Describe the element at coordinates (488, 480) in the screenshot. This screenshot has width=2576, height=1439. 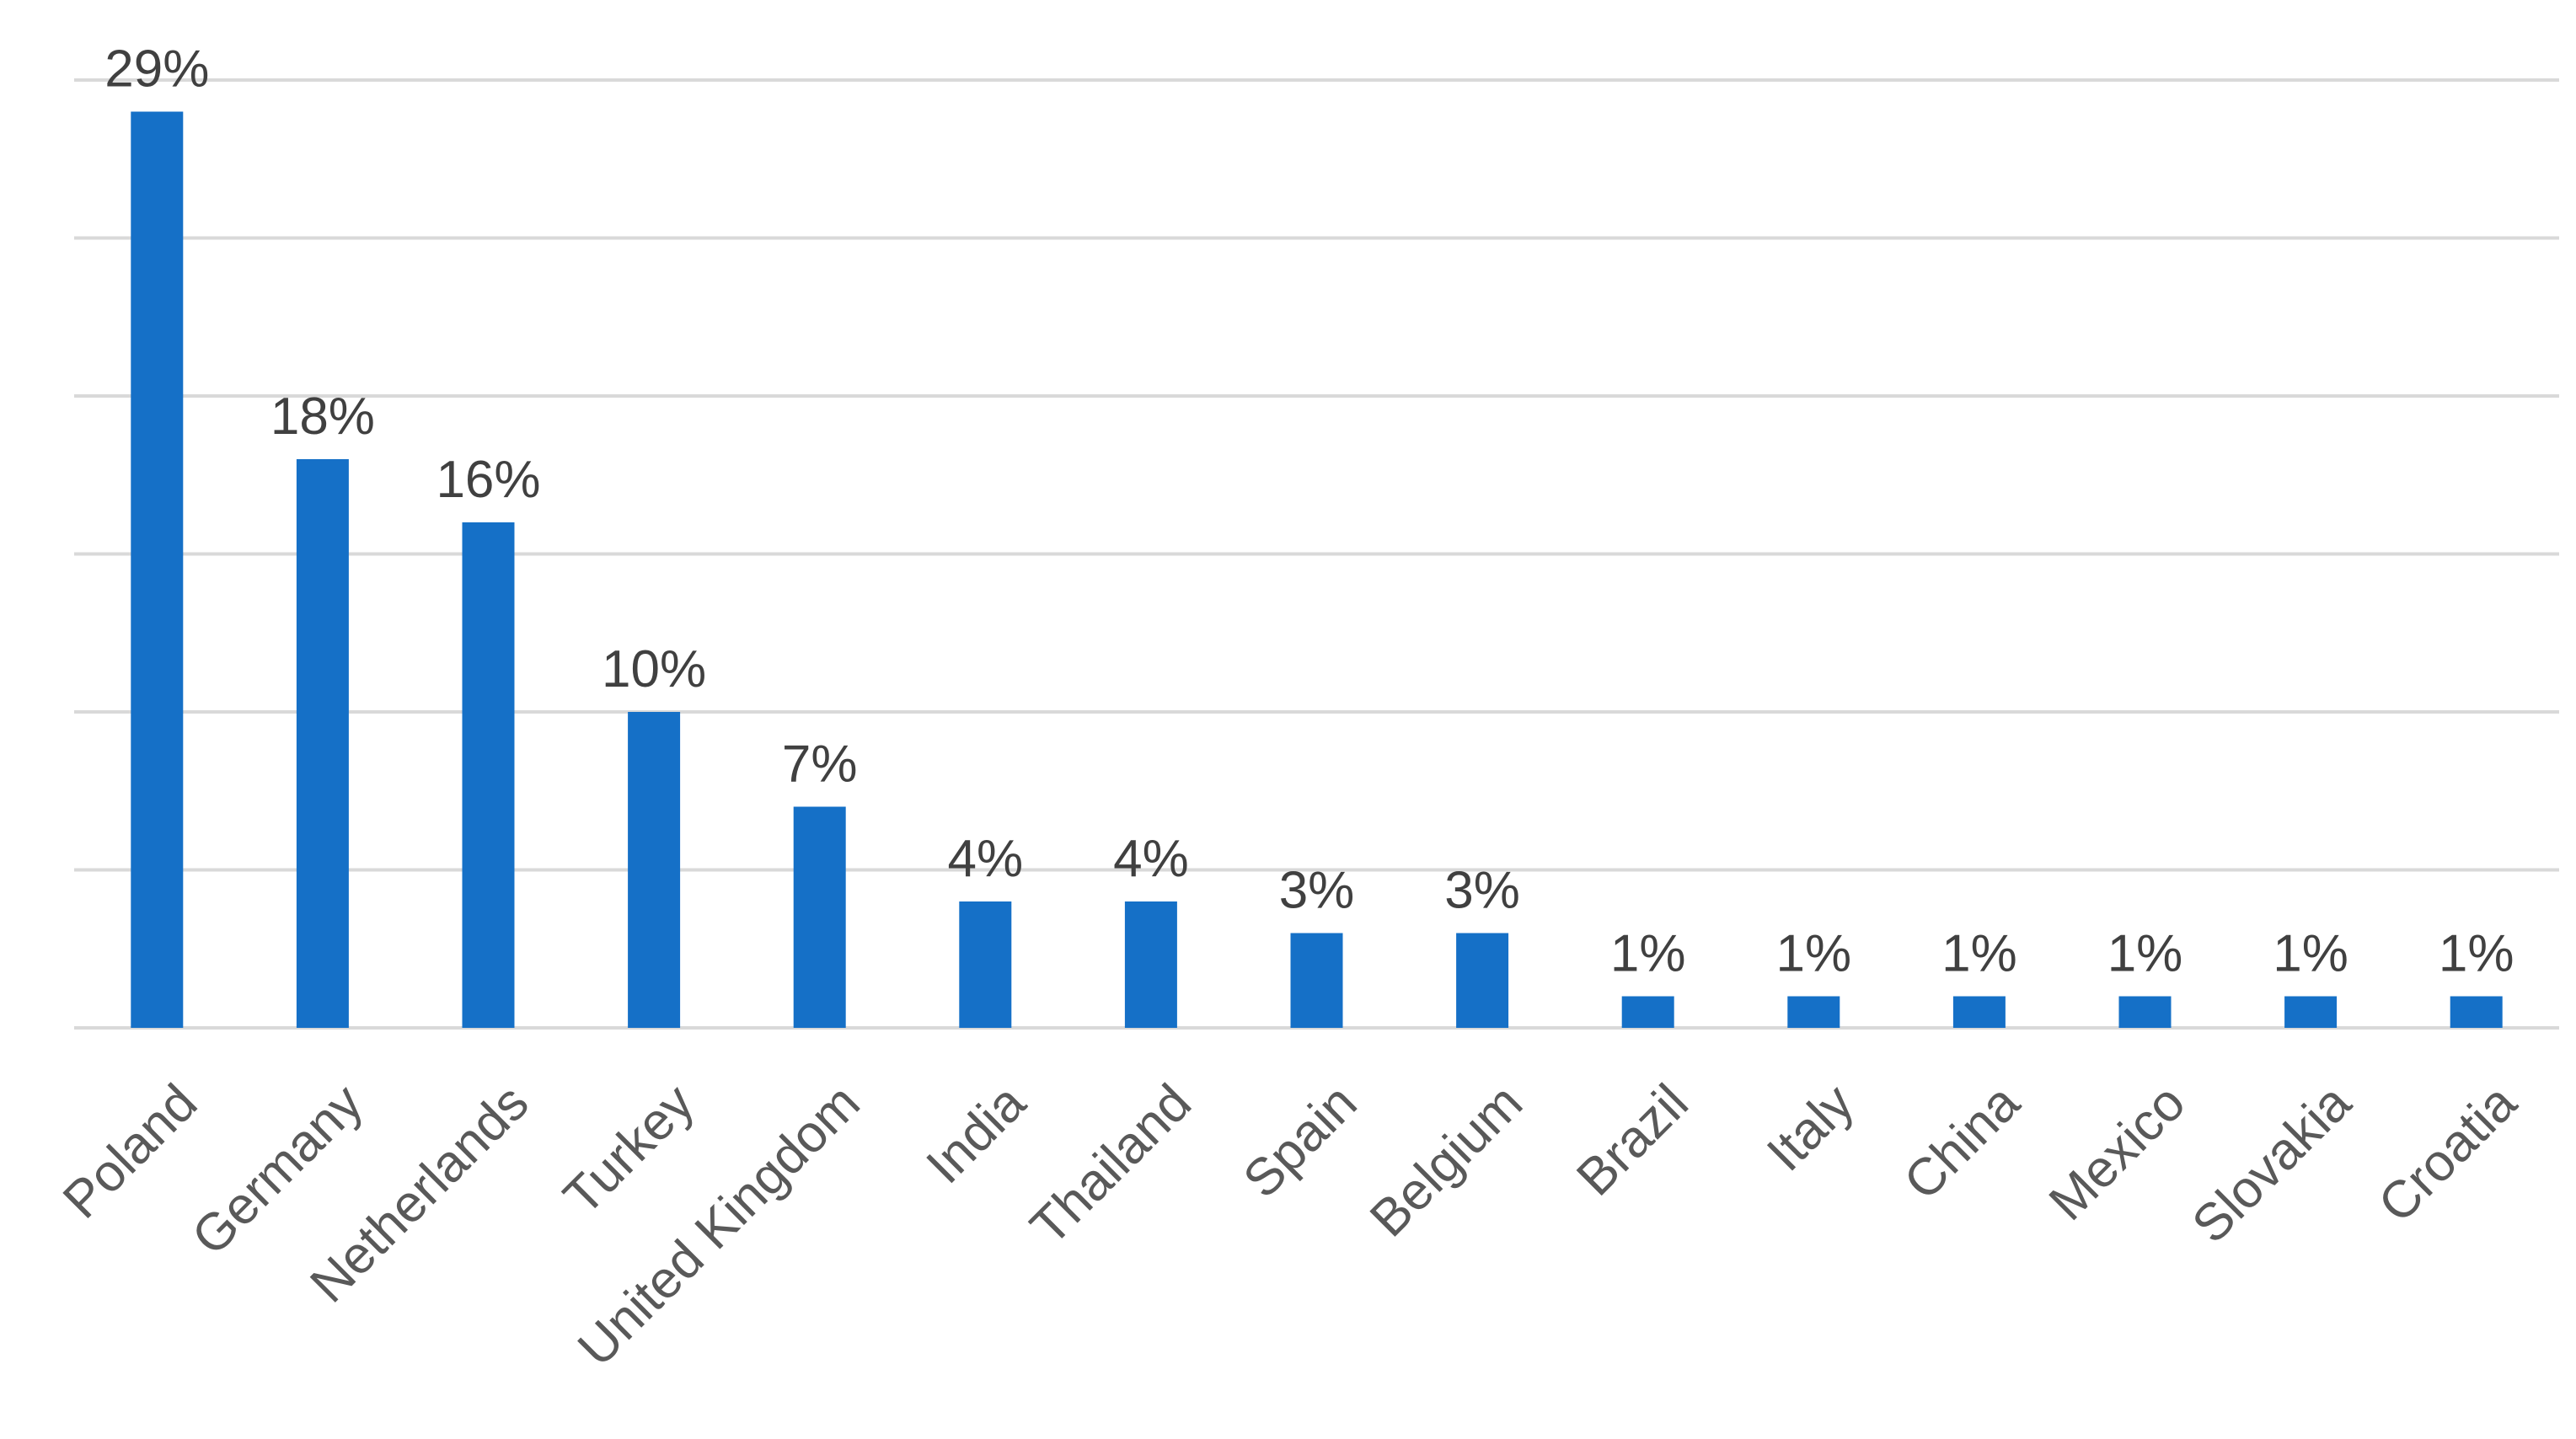
I see `data-label-netherlands: 16%` at that location.